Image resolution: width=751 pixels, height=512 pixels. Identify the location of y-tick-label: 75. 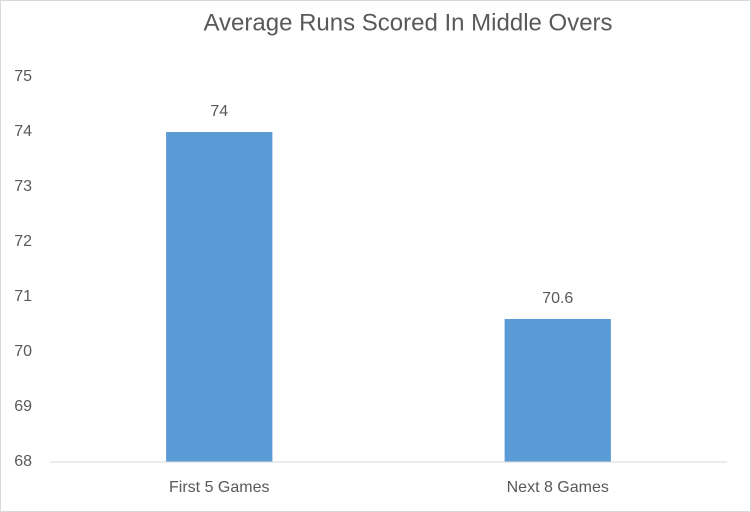
(23, 76).